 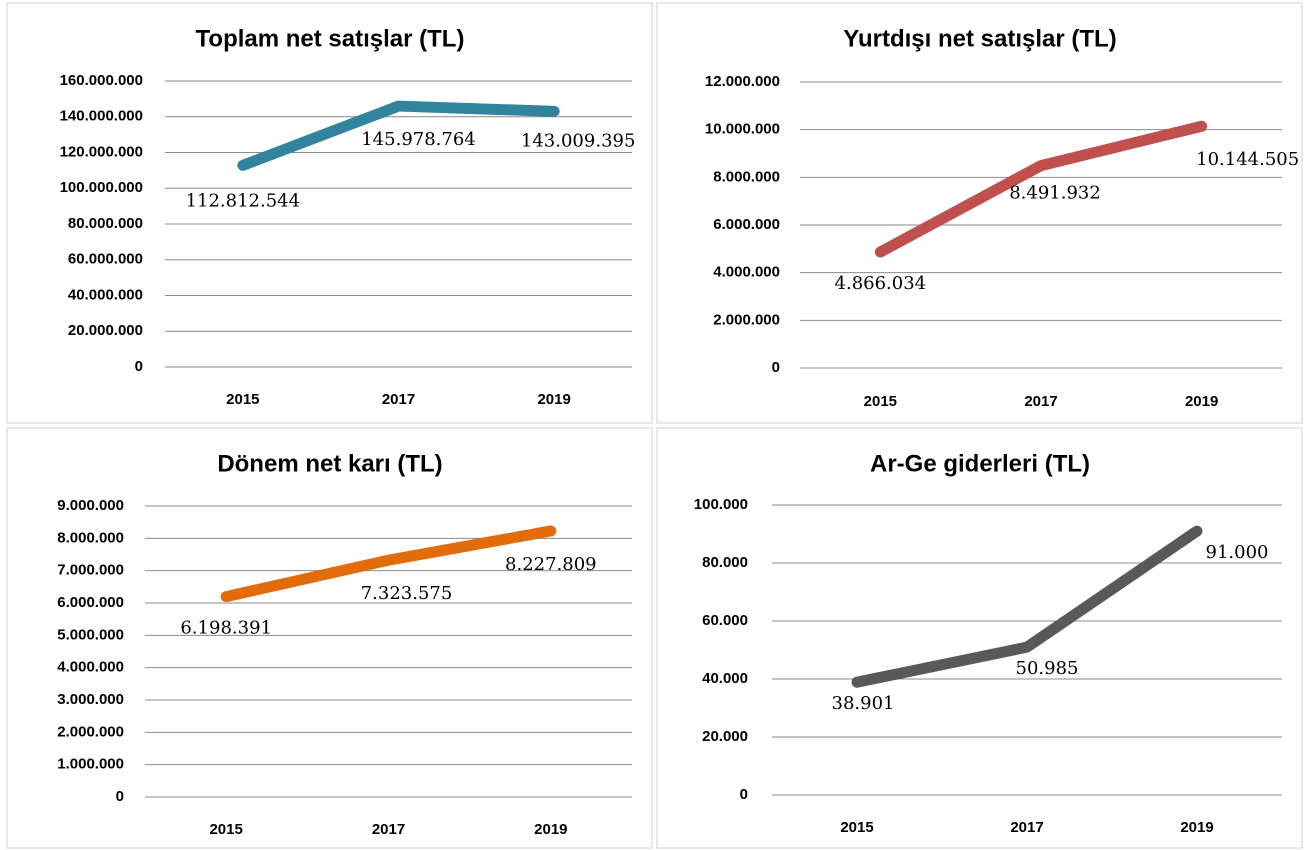 I want to click on data-label: 8.491.932, so click(x=1055, y=193).